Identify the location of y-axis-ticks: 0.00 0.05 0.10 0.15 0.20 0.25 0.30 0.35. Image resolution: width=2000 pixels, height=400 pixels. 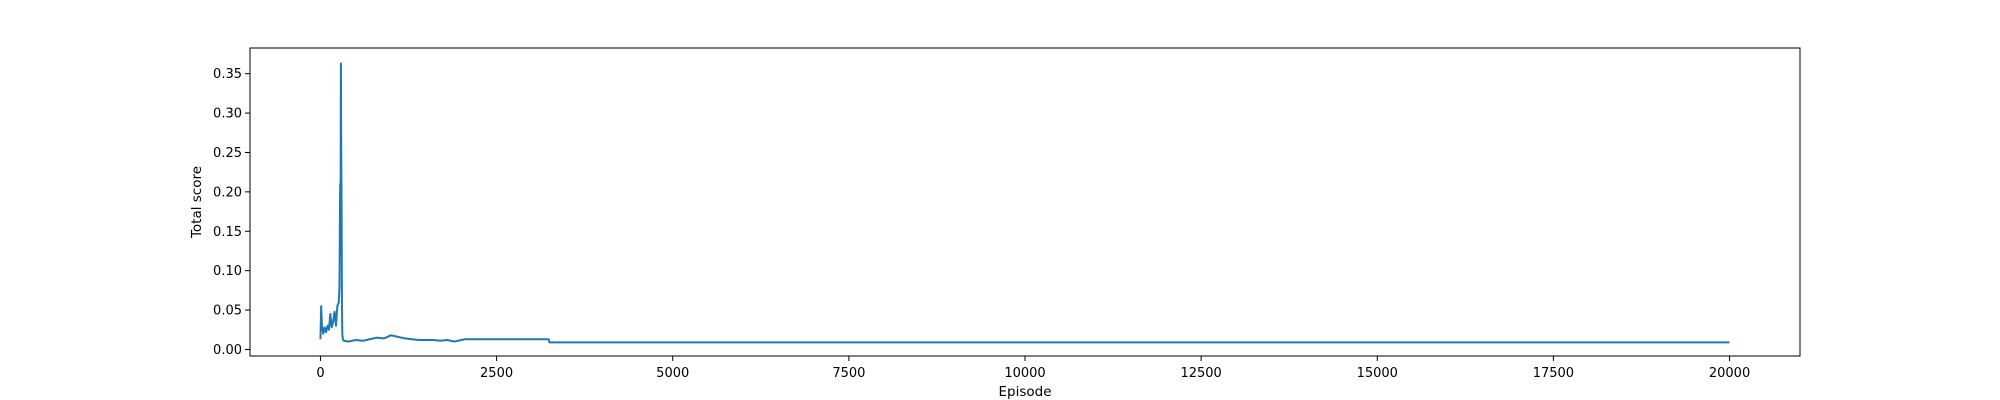
(231, 212).